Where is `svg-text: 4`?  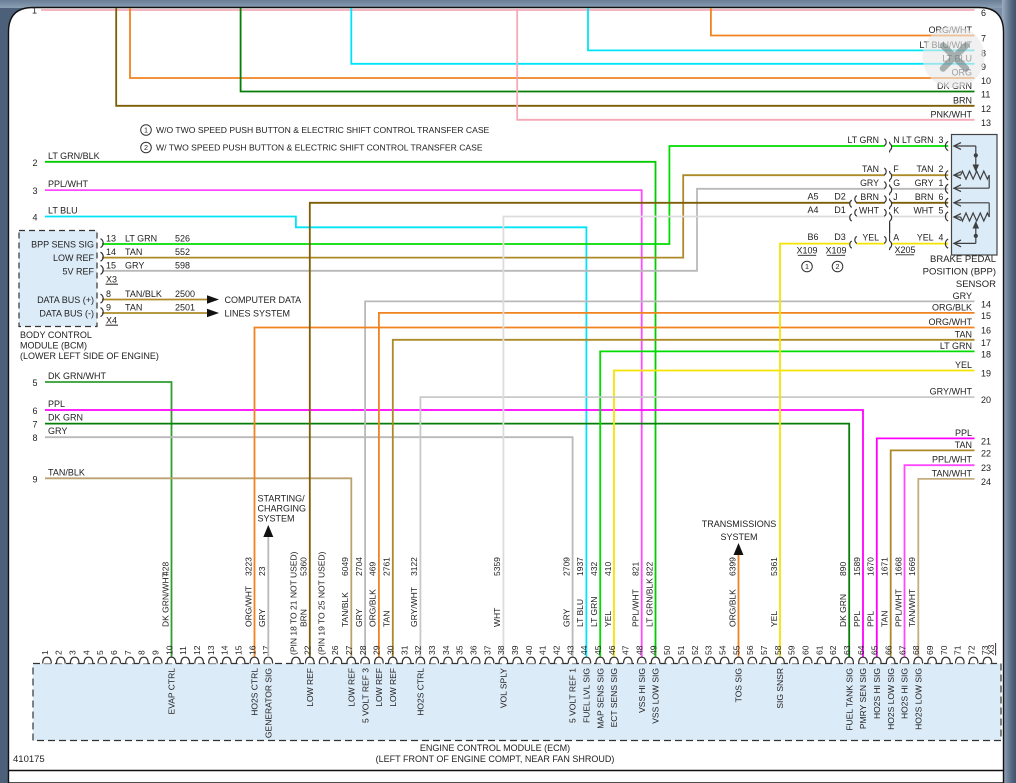
svg-text: 4 is located at coordinates (34, 218).